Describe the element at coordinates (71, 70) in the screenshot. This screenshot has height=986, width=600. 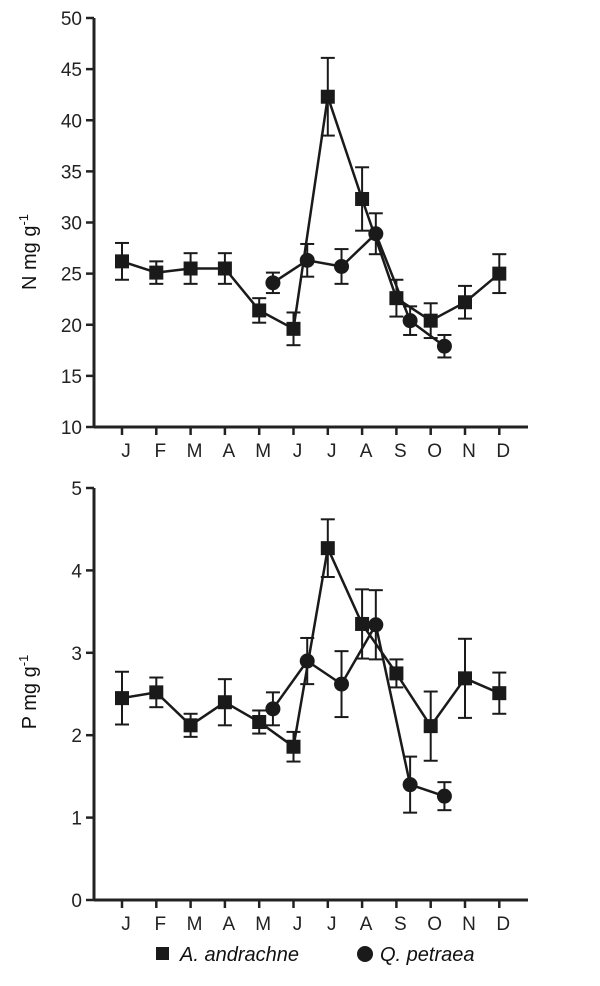
I see `y-tick-label: 45` at that location.